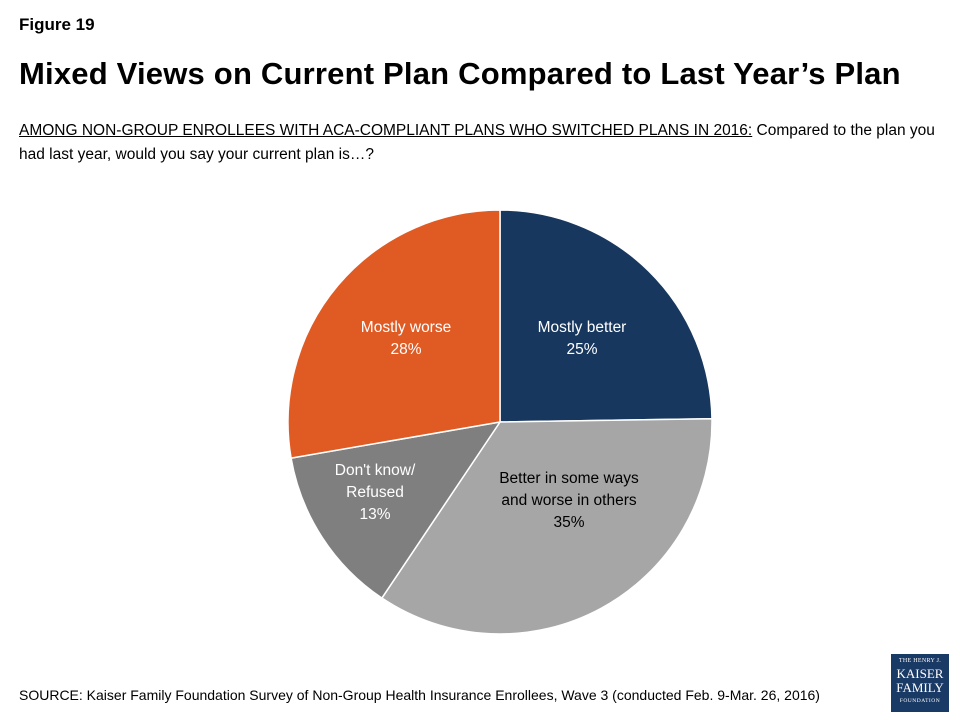  I want to click on slice-category-label: Refused, so click(375, 492).